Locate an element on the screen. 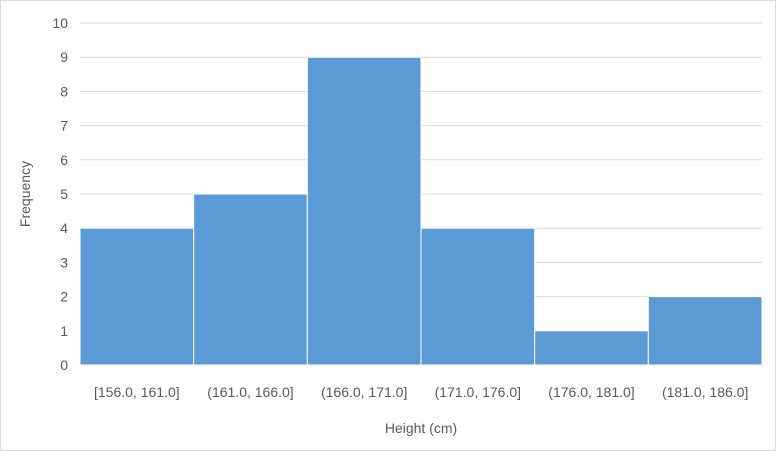  y-axis-tick-labels: 0 1 2 3 4 5 6 7 8 9 10 is located at coordinates (60, 194).